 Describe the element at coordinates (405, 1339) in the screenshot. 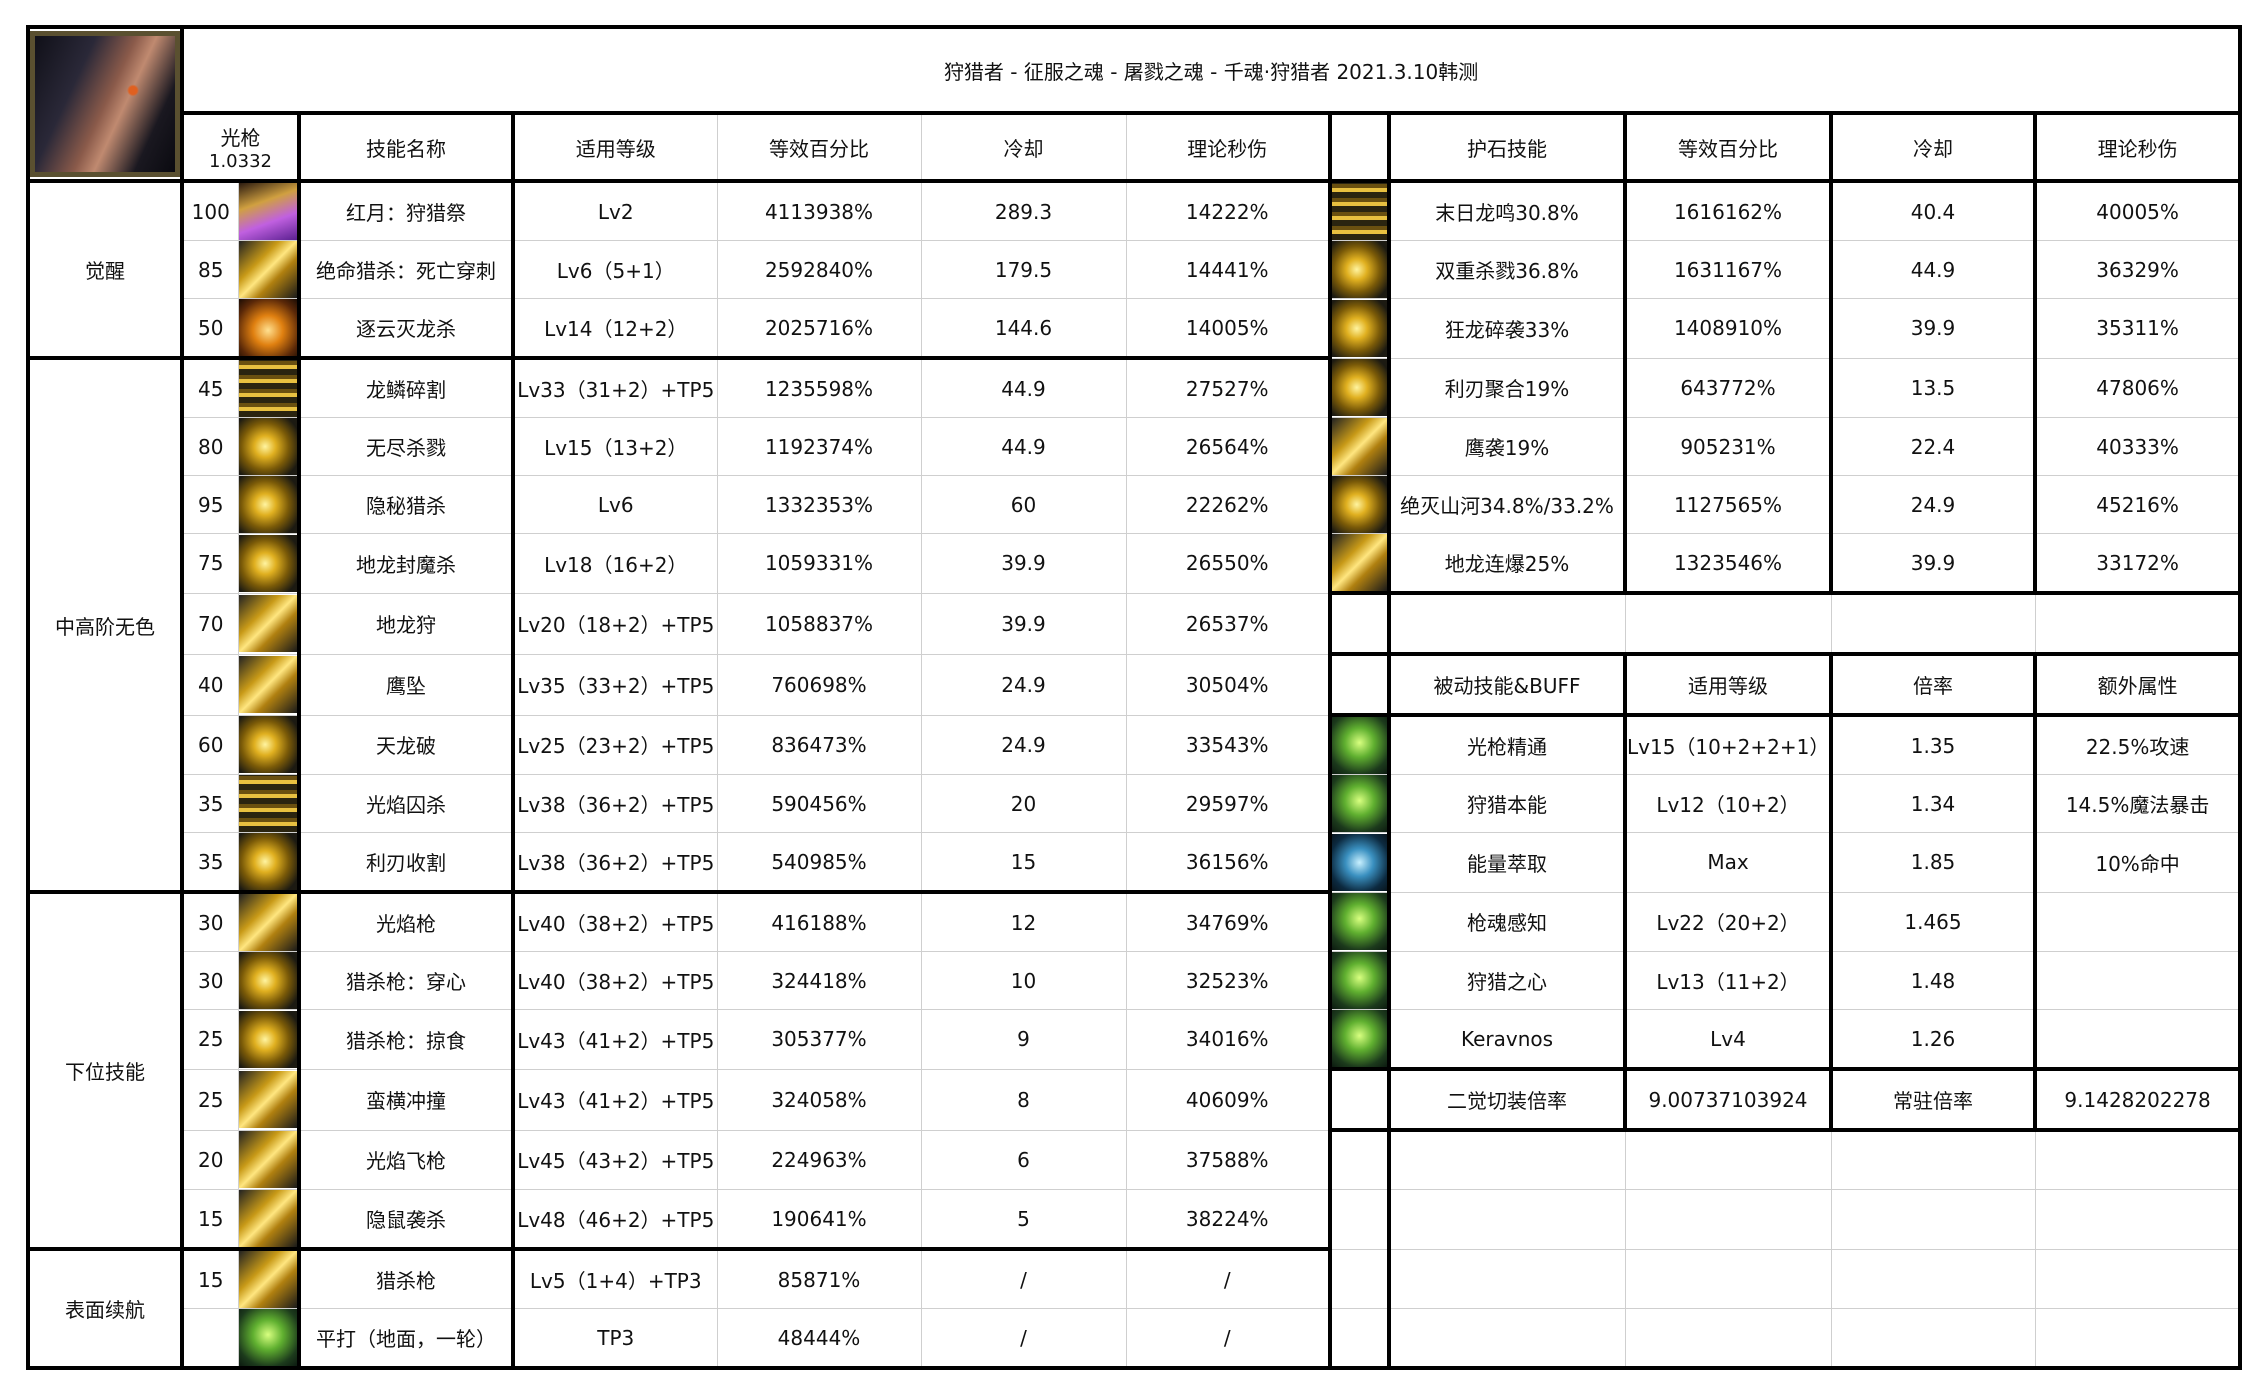

I see `skill-name: 平打（地面，一轮）` at that location.